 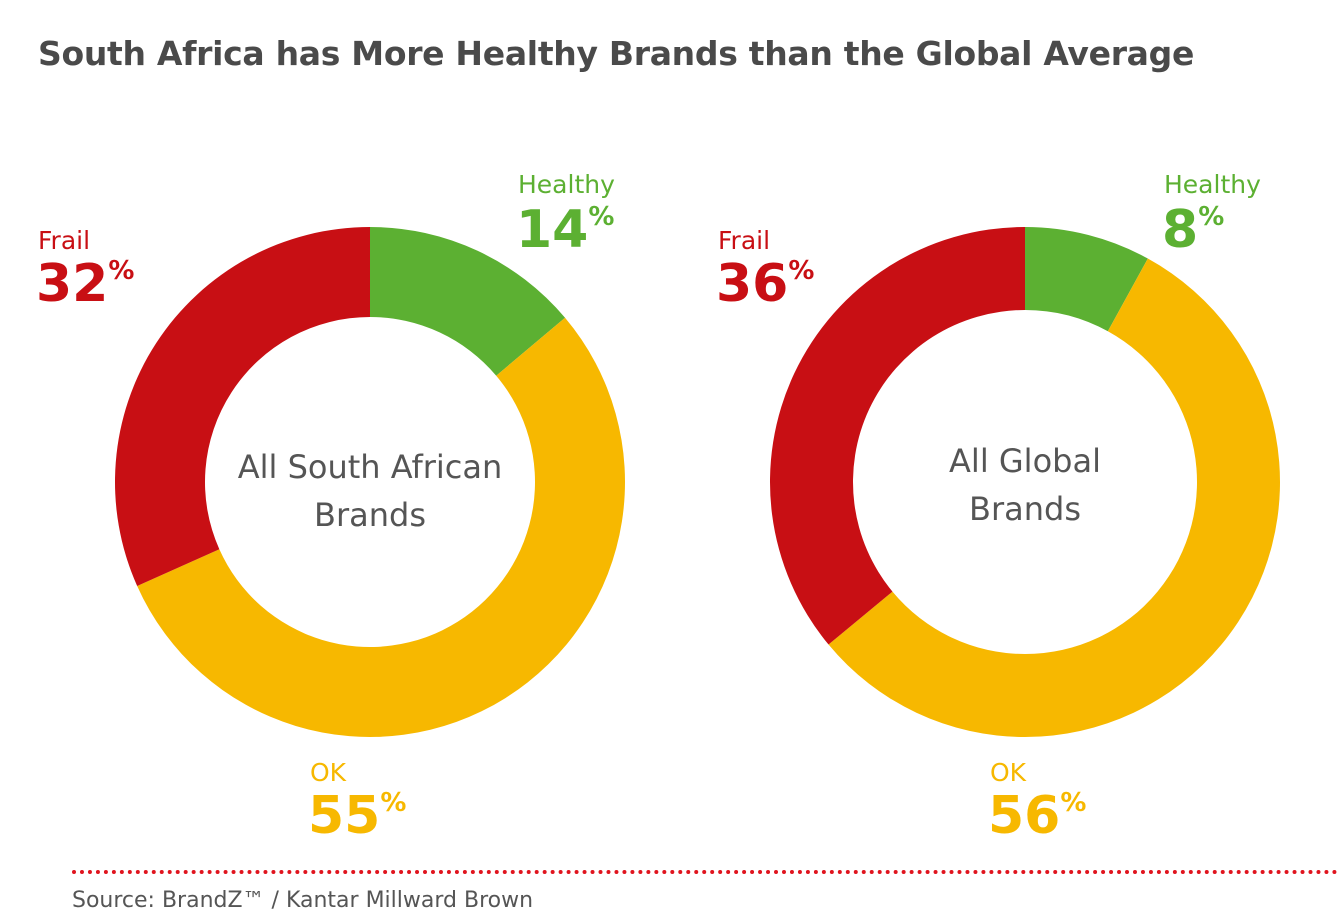 I want to click on ok-value: 56, so click(x=1024, y=816).